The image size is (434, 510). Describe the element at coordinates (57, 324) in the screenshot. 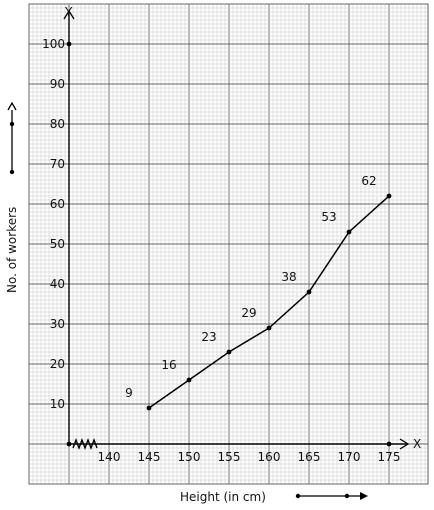

I see `y-tick-label: 30` at that location.